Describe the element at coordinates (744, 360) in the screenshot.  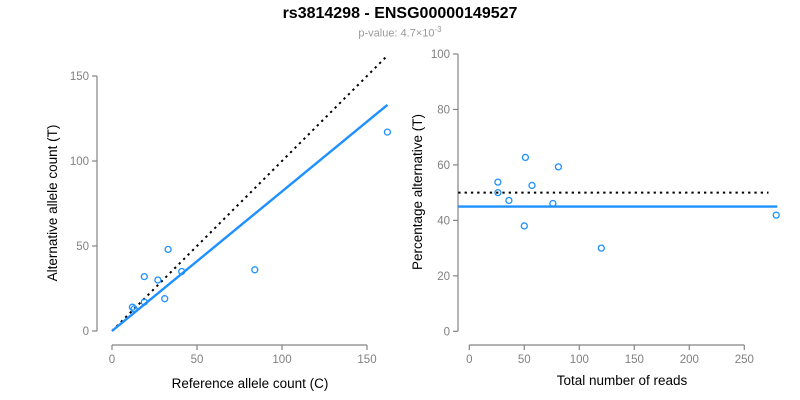
I see `x-tick-label: 250` at that location.